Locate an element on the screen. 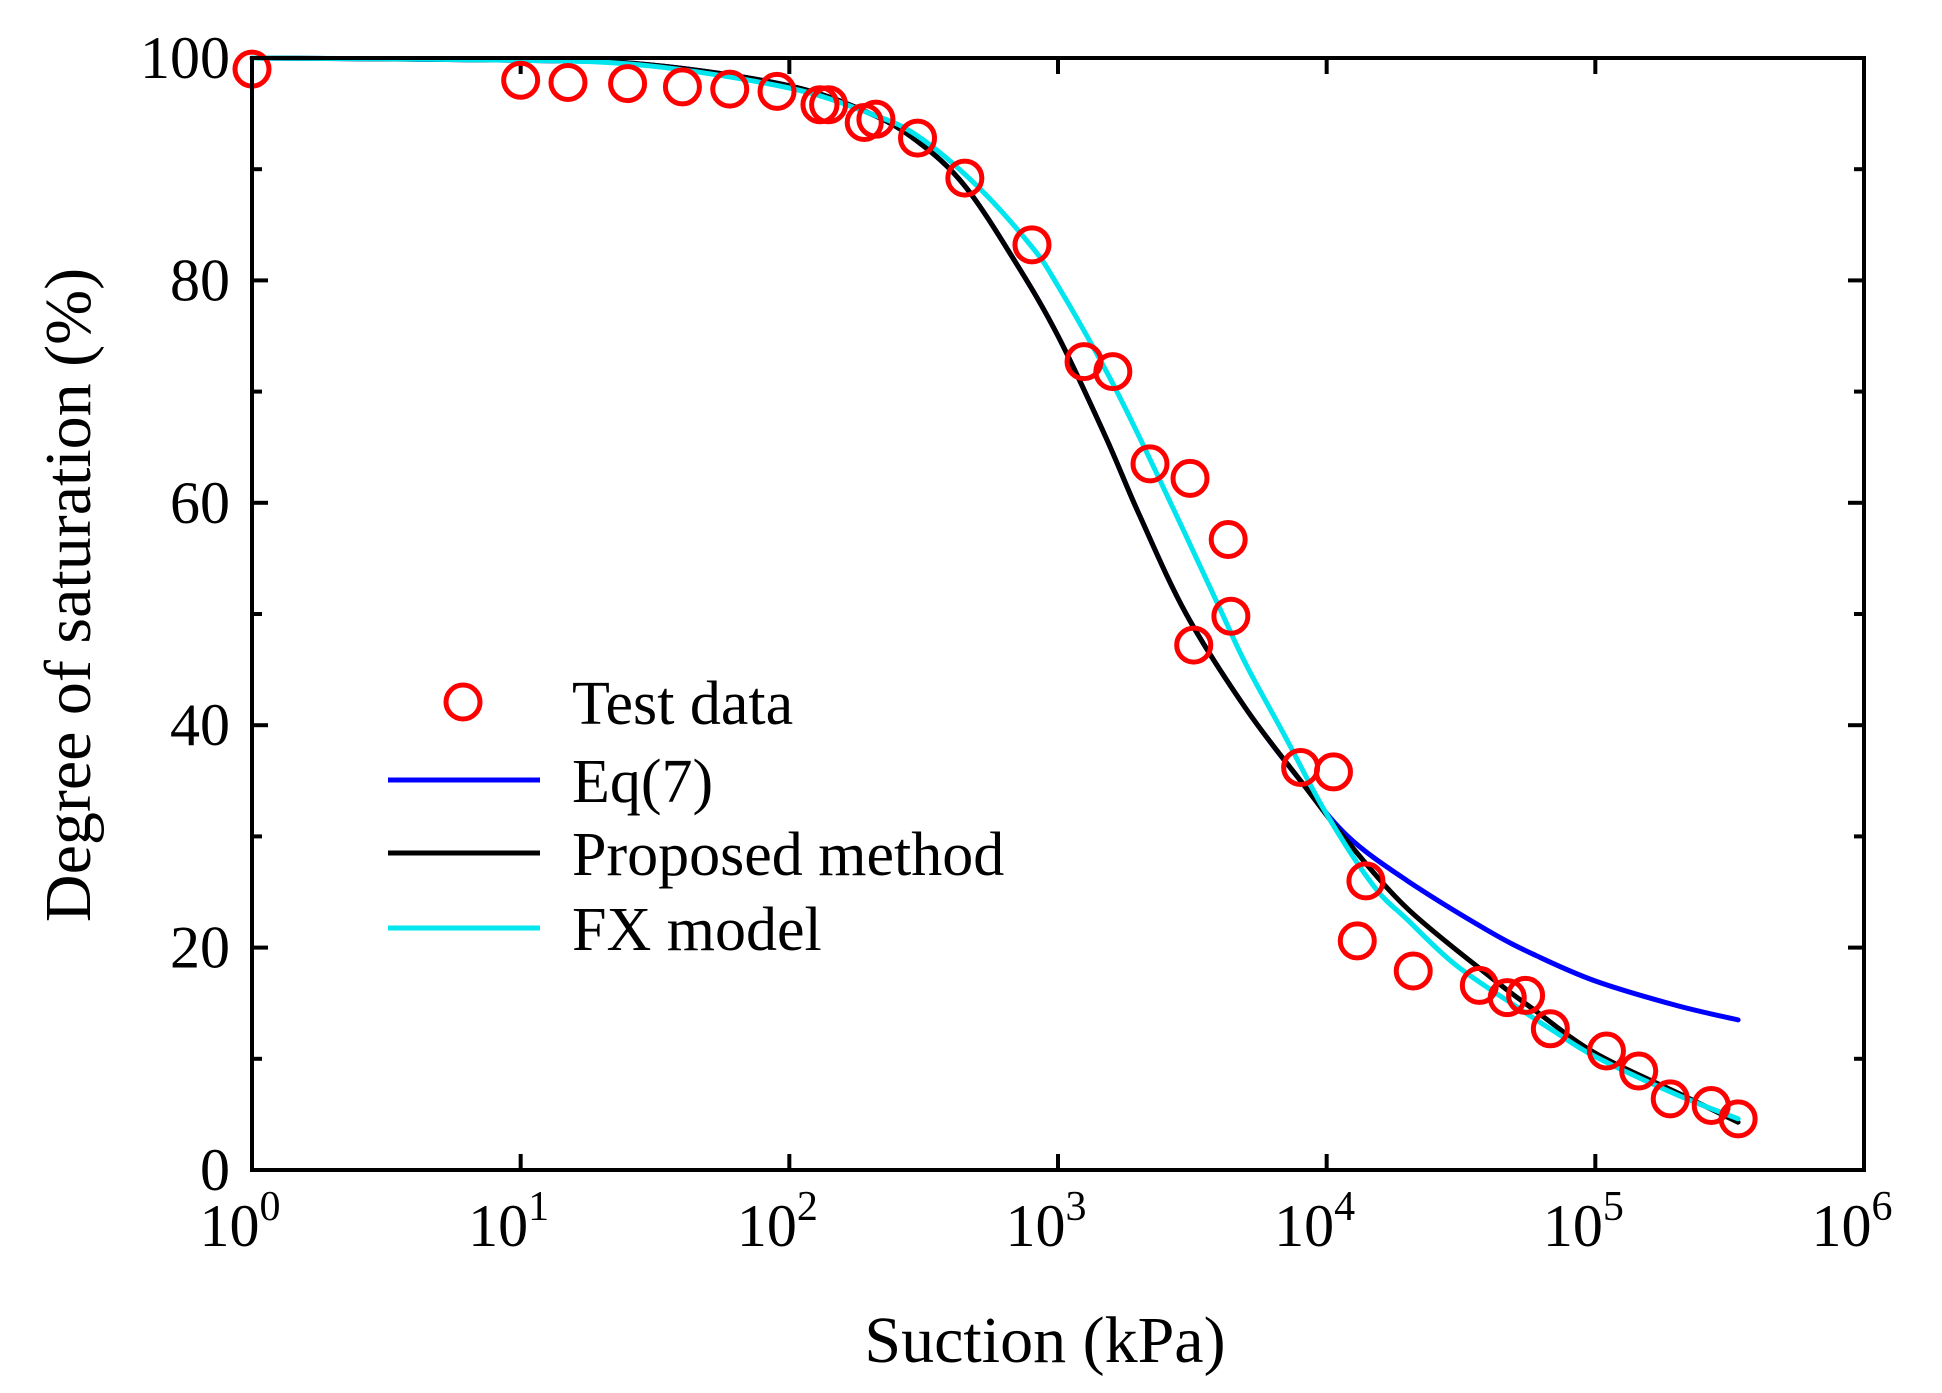 The image size is (1942, 1393). legend-label-test-data: Test data is located at coordinates (682, 704).